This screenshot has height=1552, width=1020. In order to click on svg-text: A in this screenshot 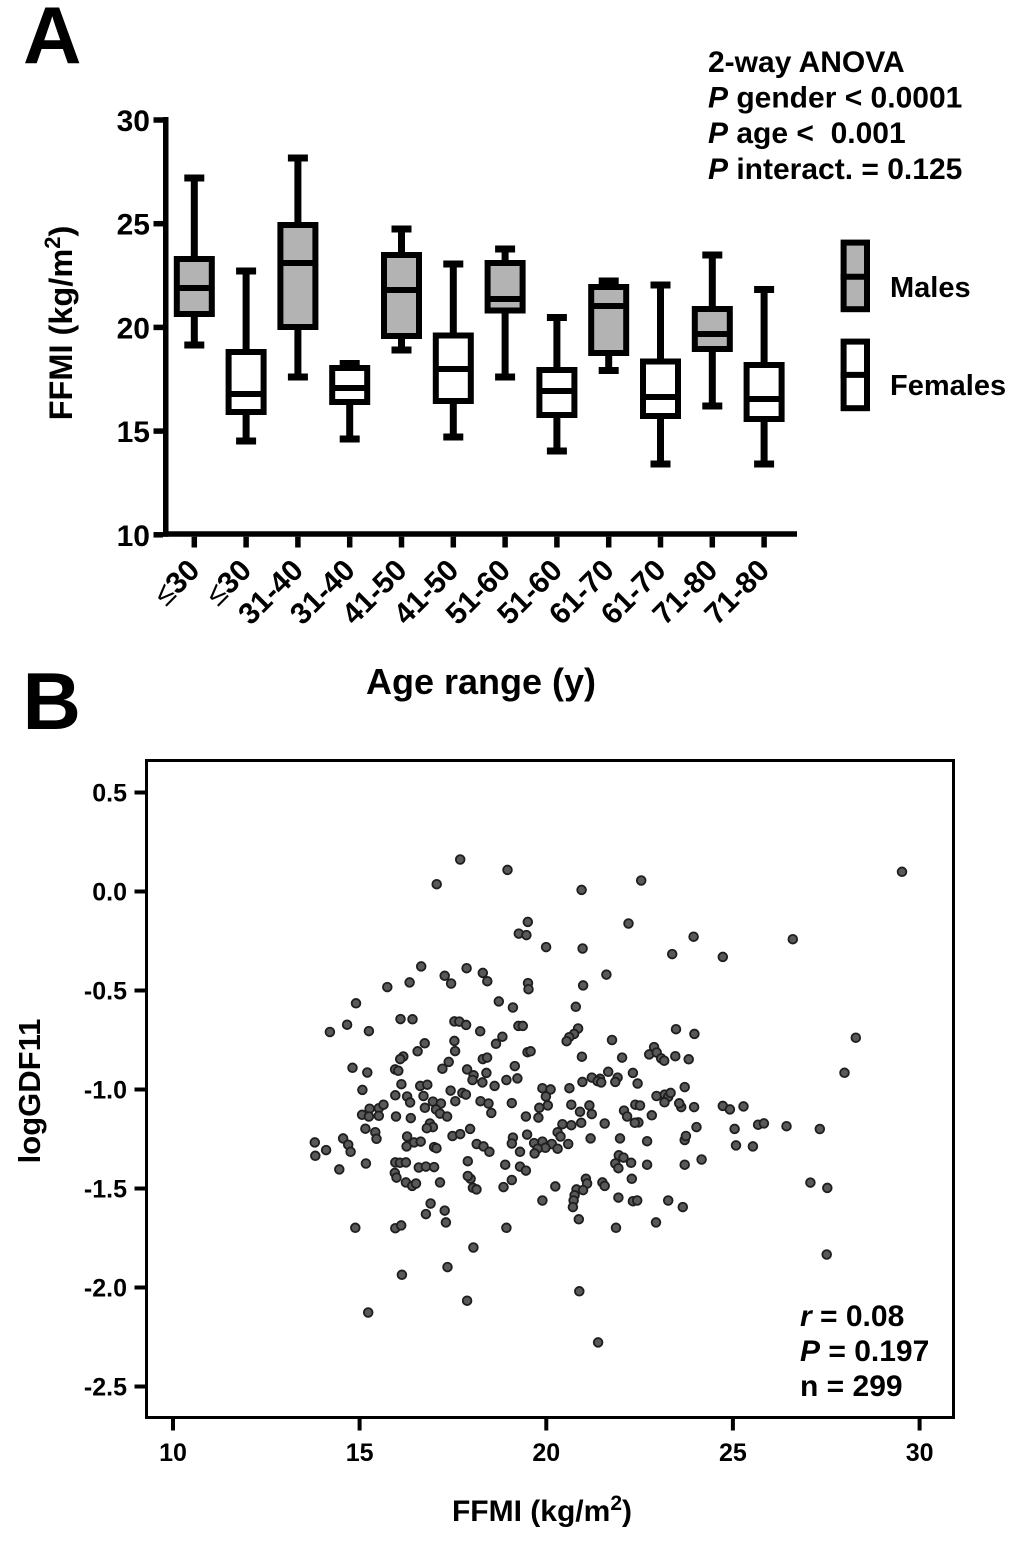, I will do `click(52, 40)`.